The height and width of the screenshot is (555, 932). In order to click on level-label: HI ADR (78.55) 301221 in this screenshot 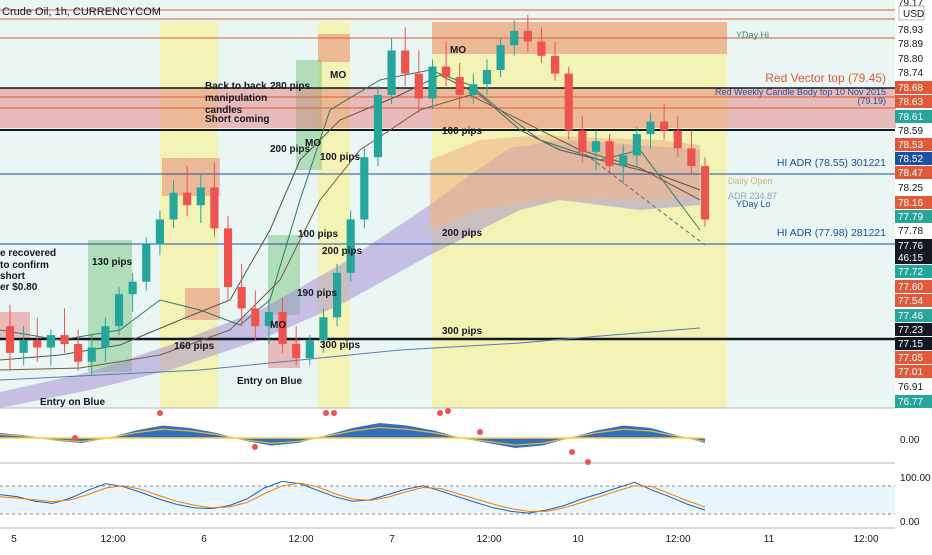, I will do `click(831, 163)`.